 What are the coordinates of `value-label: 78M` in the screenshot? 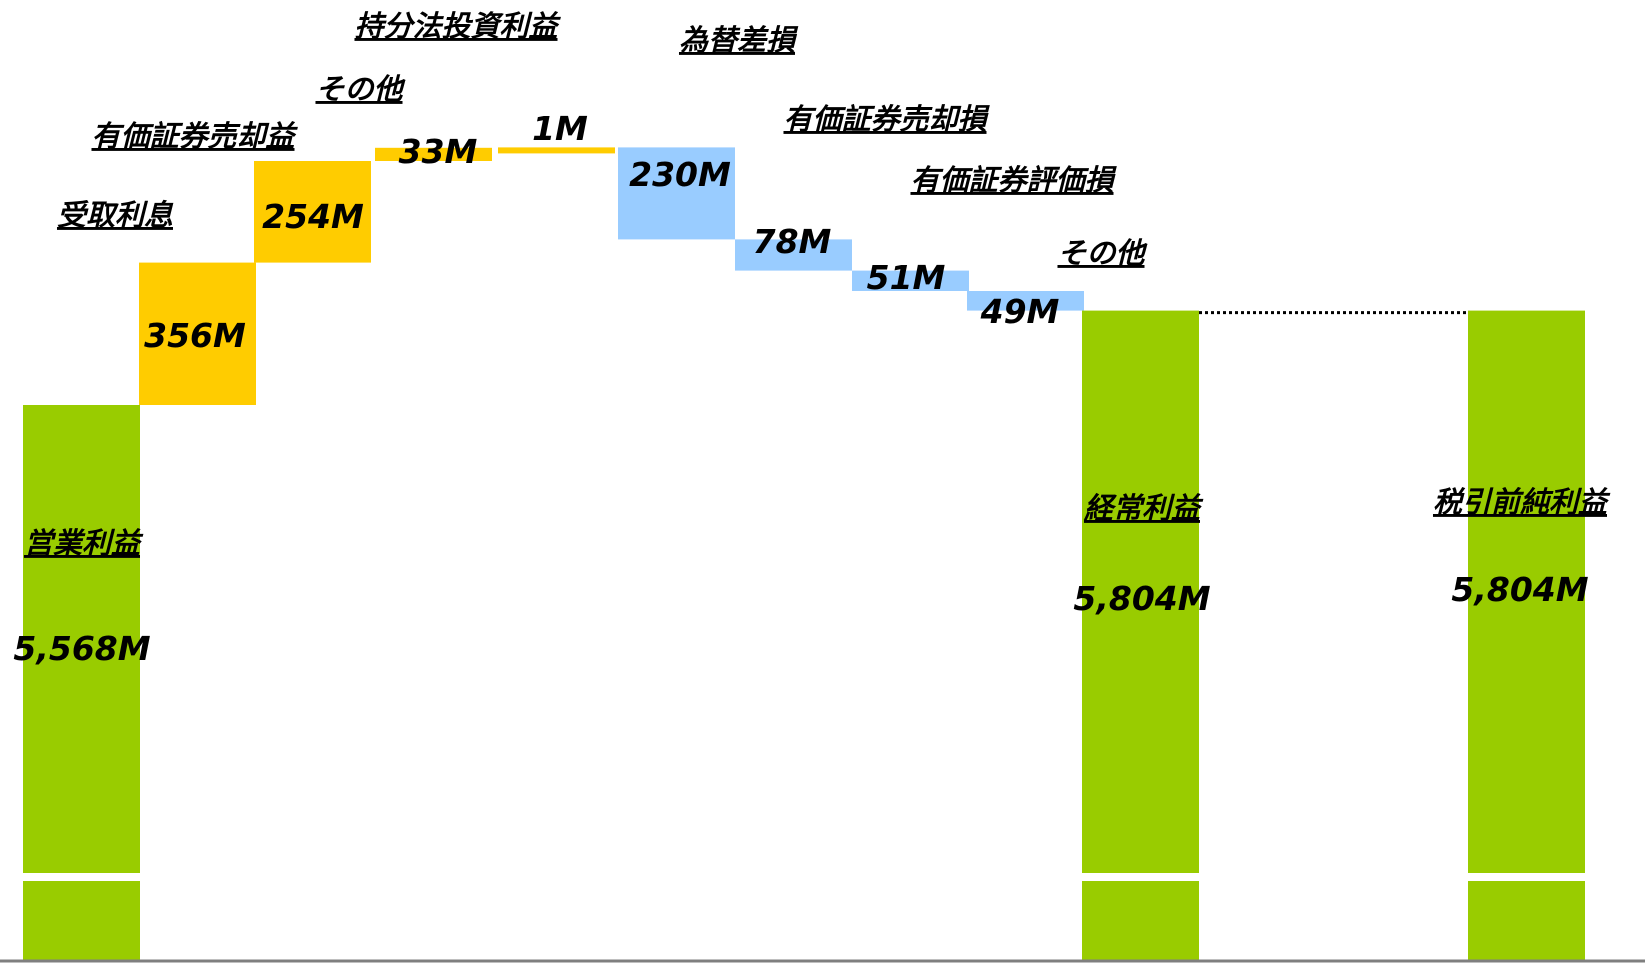 It's located at (792, 241).